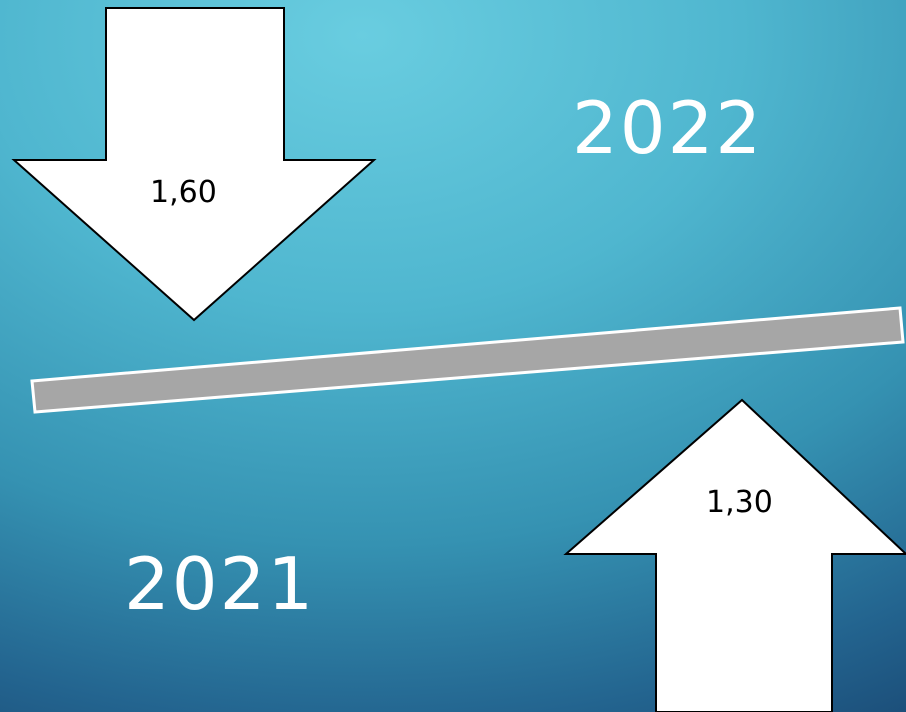 This screenshot has height=712, width=906. I want to click on year-label-2022: 2022, so click(668, 128).